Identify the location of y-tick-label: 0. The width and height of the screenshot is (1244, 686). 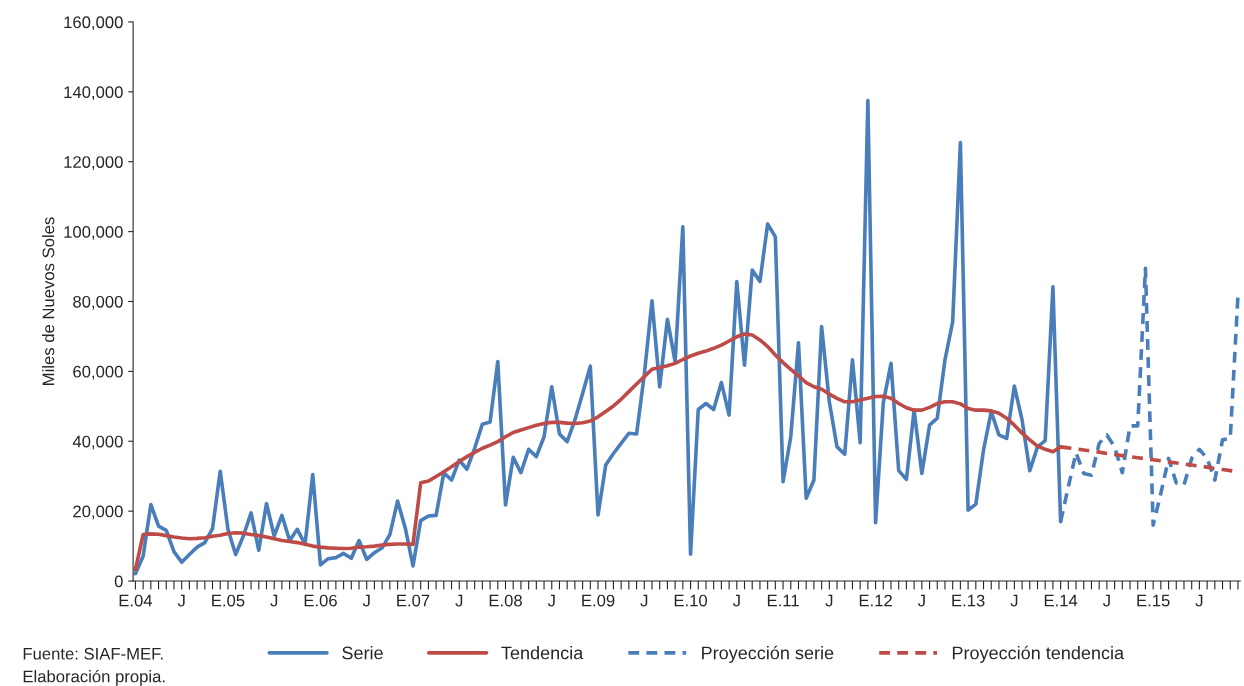
(118, 581).